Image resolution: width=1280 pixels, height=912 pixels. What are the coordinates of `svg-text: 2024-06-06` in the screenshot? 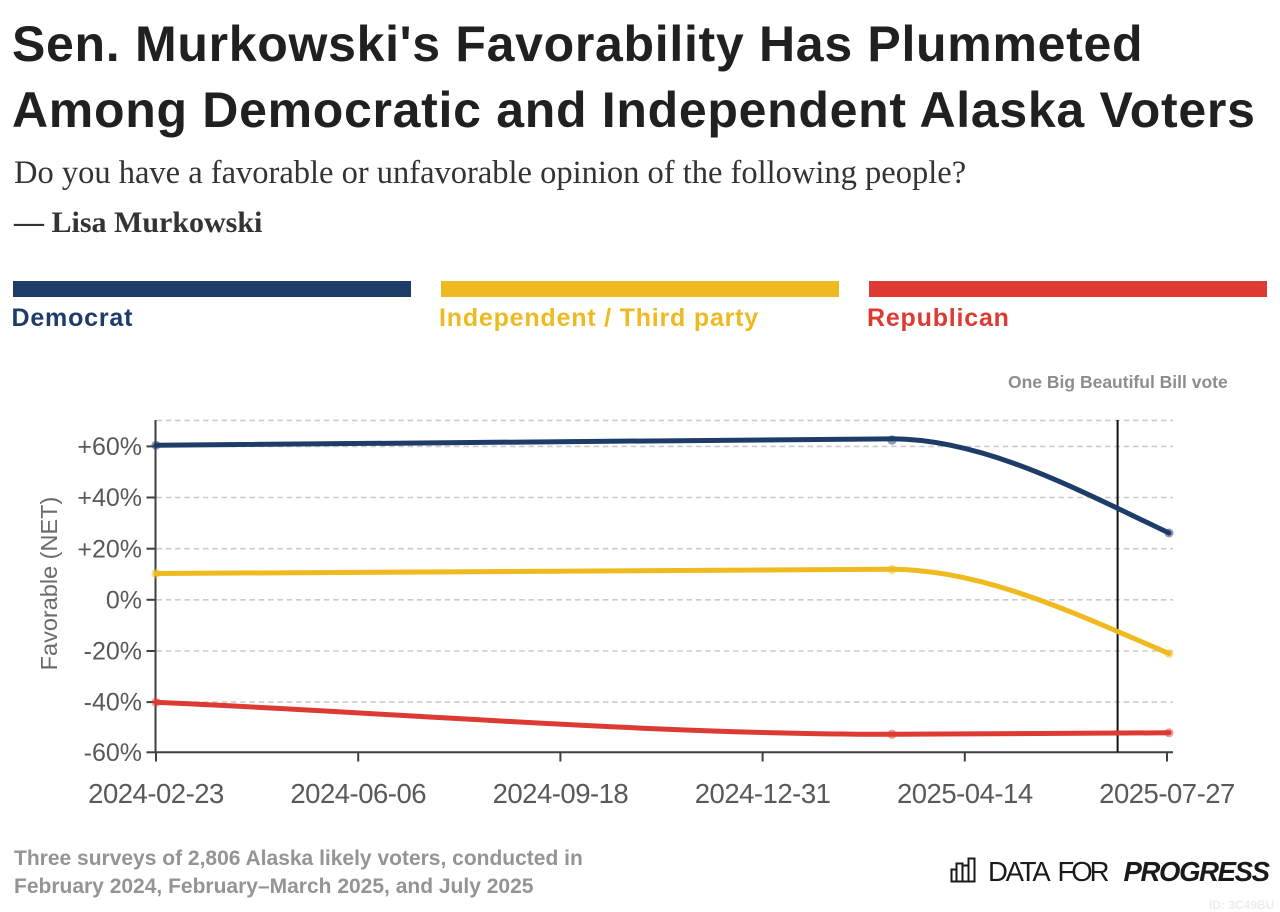 It's located at (358, 793).